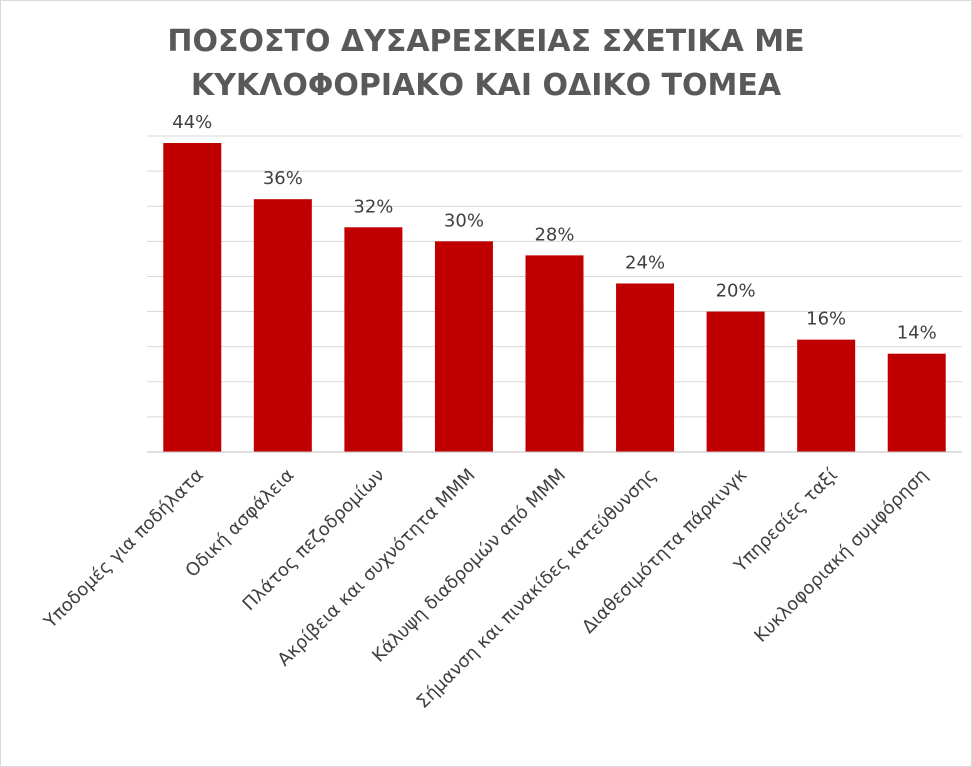 This screenshot has height=767, width=972. What do you see at coordinates (736, 291) in the screenshot?
I see `data-label: 20%` at bounding box center [736, 291].